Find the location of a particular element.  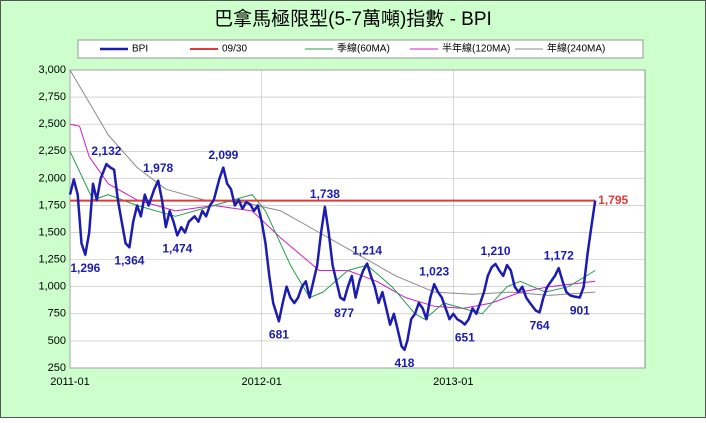

y-tick-label: 500 is located at coordinates (57, 341).